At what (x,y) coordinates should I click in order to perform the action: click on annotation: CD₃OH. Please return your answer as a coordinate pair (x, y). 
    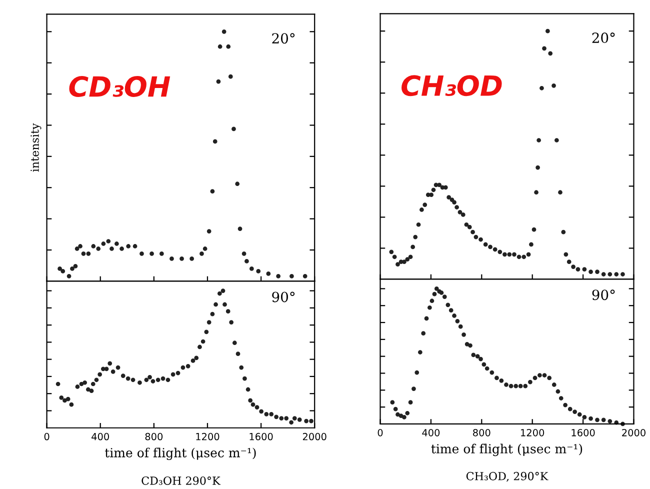
    Looking at the image, I should click on (119, 86).